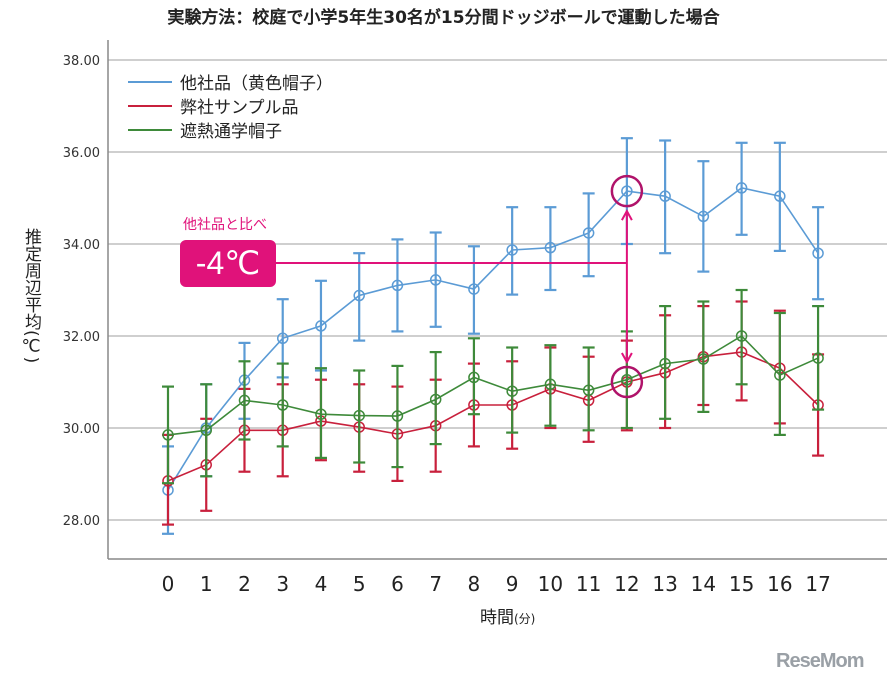 The height and width of the screenshot is (683, 887). What do you see at coordinates (81, 521) in the screenshot?
I see `y-tick-label: 28.00` at bounding box center [81, 521].